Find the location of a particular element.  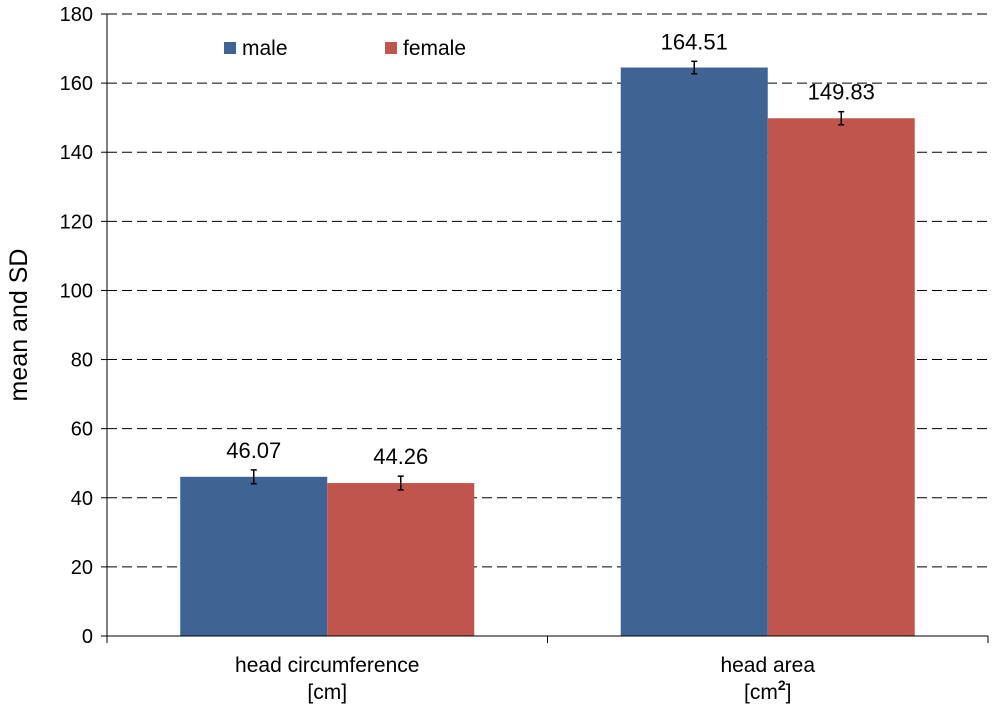

category-unit-label: [cm2] is located at coordinates (767, 690).